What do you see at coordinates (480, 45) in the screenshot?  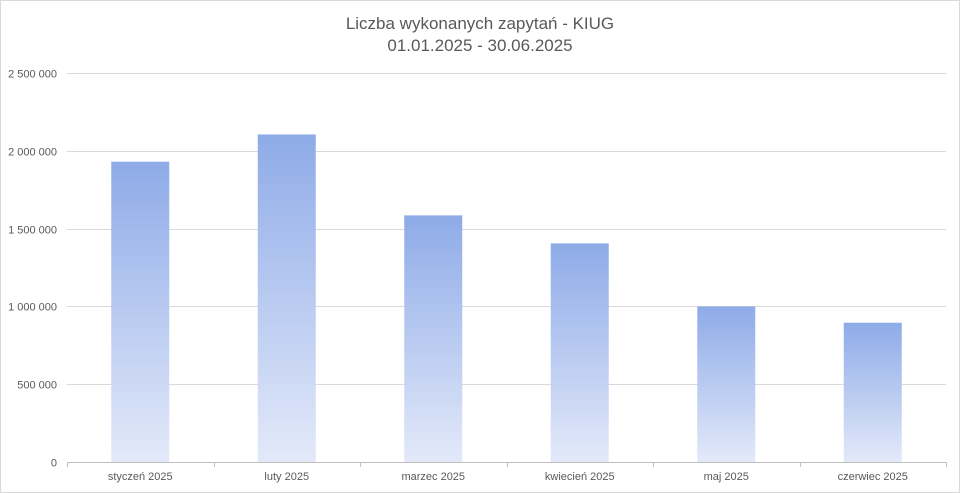 I see `chart-subtitle: 01.01.2025 - 30.06.2025` at bounding box center [480, 45].